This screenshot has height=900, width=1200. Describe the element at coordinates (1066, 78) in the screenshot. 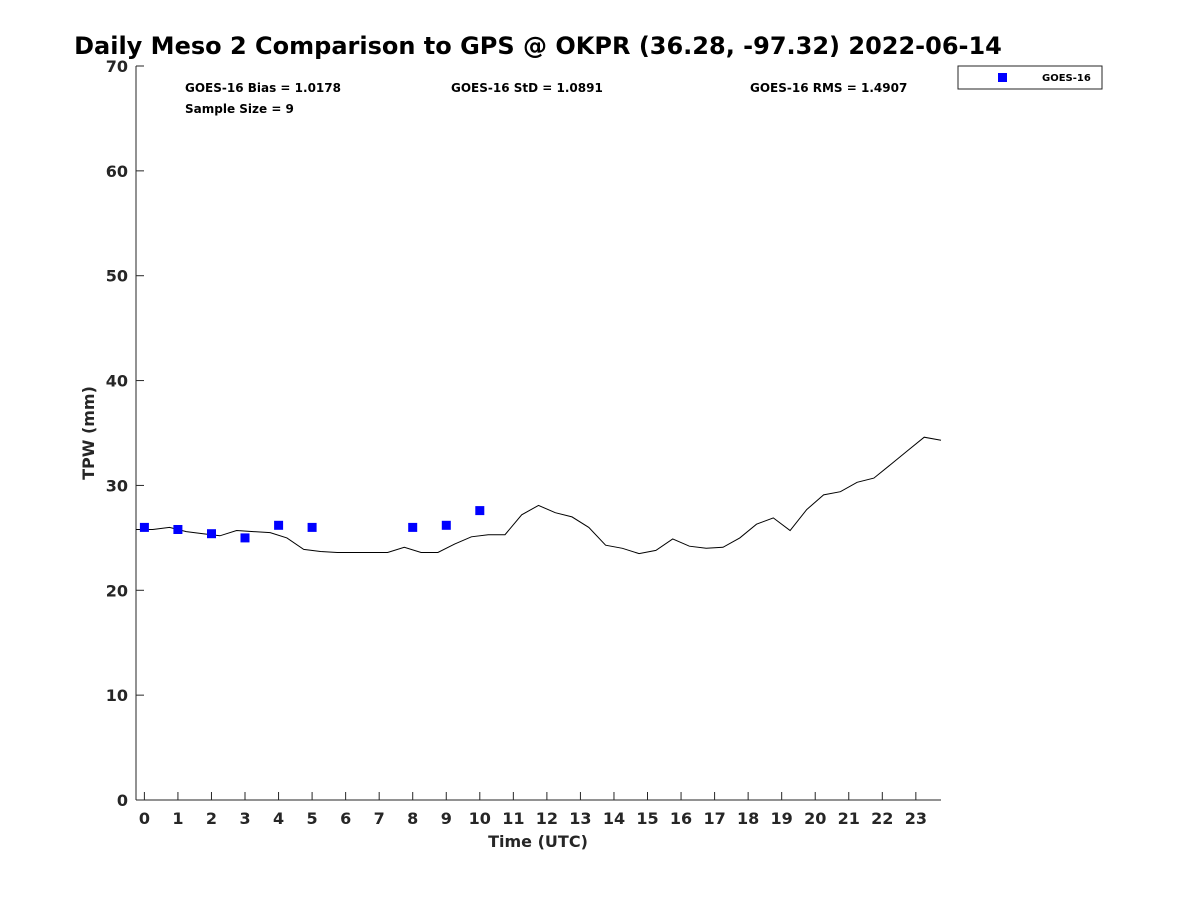

I see `legend-label-goes16: GOES-16` at that location.